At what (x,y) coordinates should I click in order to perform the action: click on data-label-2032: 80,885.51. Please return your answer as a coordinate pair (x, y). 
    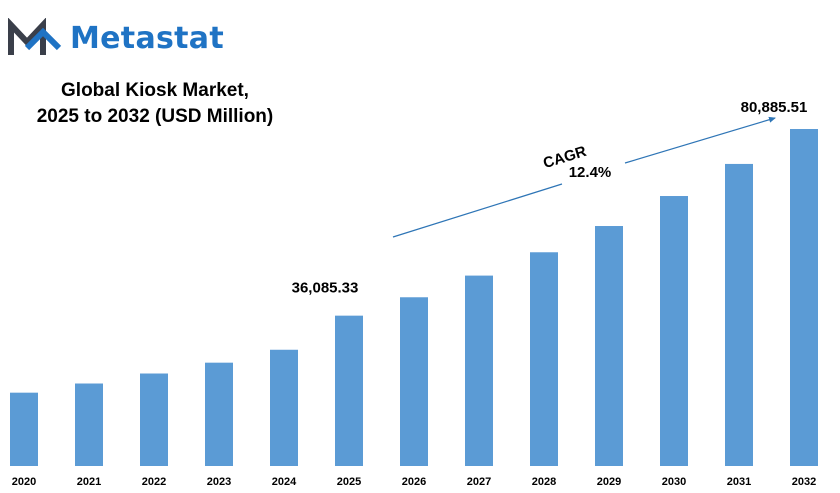
    Looking at the image, I should click on (774, 107).